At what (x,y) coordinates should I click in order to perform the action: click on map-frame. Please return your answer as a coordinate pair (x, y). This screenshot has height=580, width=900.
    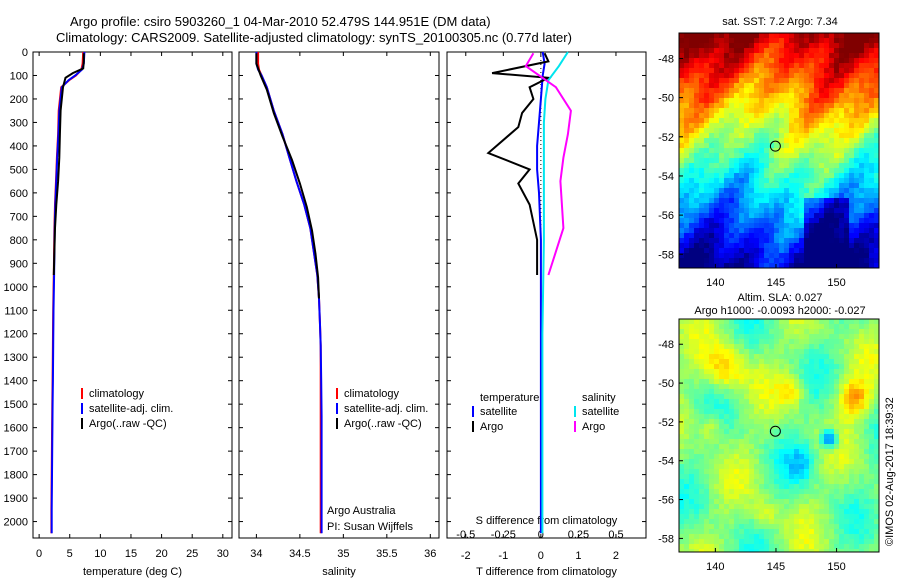
    Looking at the image, I should click on (779, 150).